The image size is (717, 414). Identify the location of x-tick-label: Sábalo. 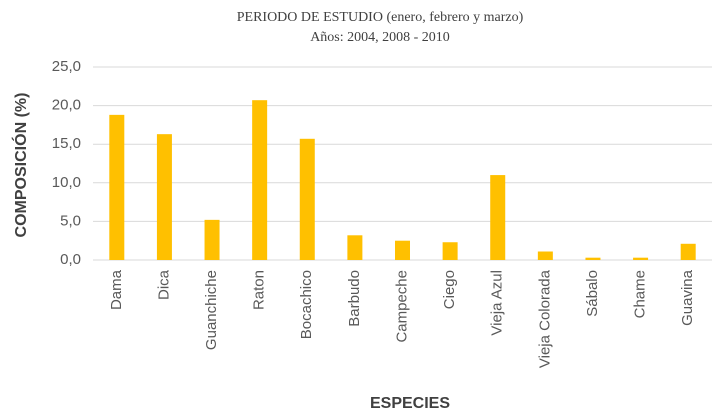
(592, 293).